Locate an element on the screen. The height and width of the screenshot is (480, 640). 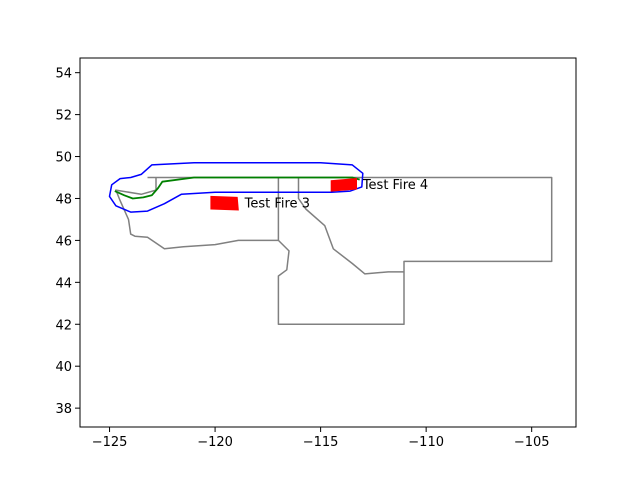
x-tick-label: −115 is located at coordinates (321, 442).